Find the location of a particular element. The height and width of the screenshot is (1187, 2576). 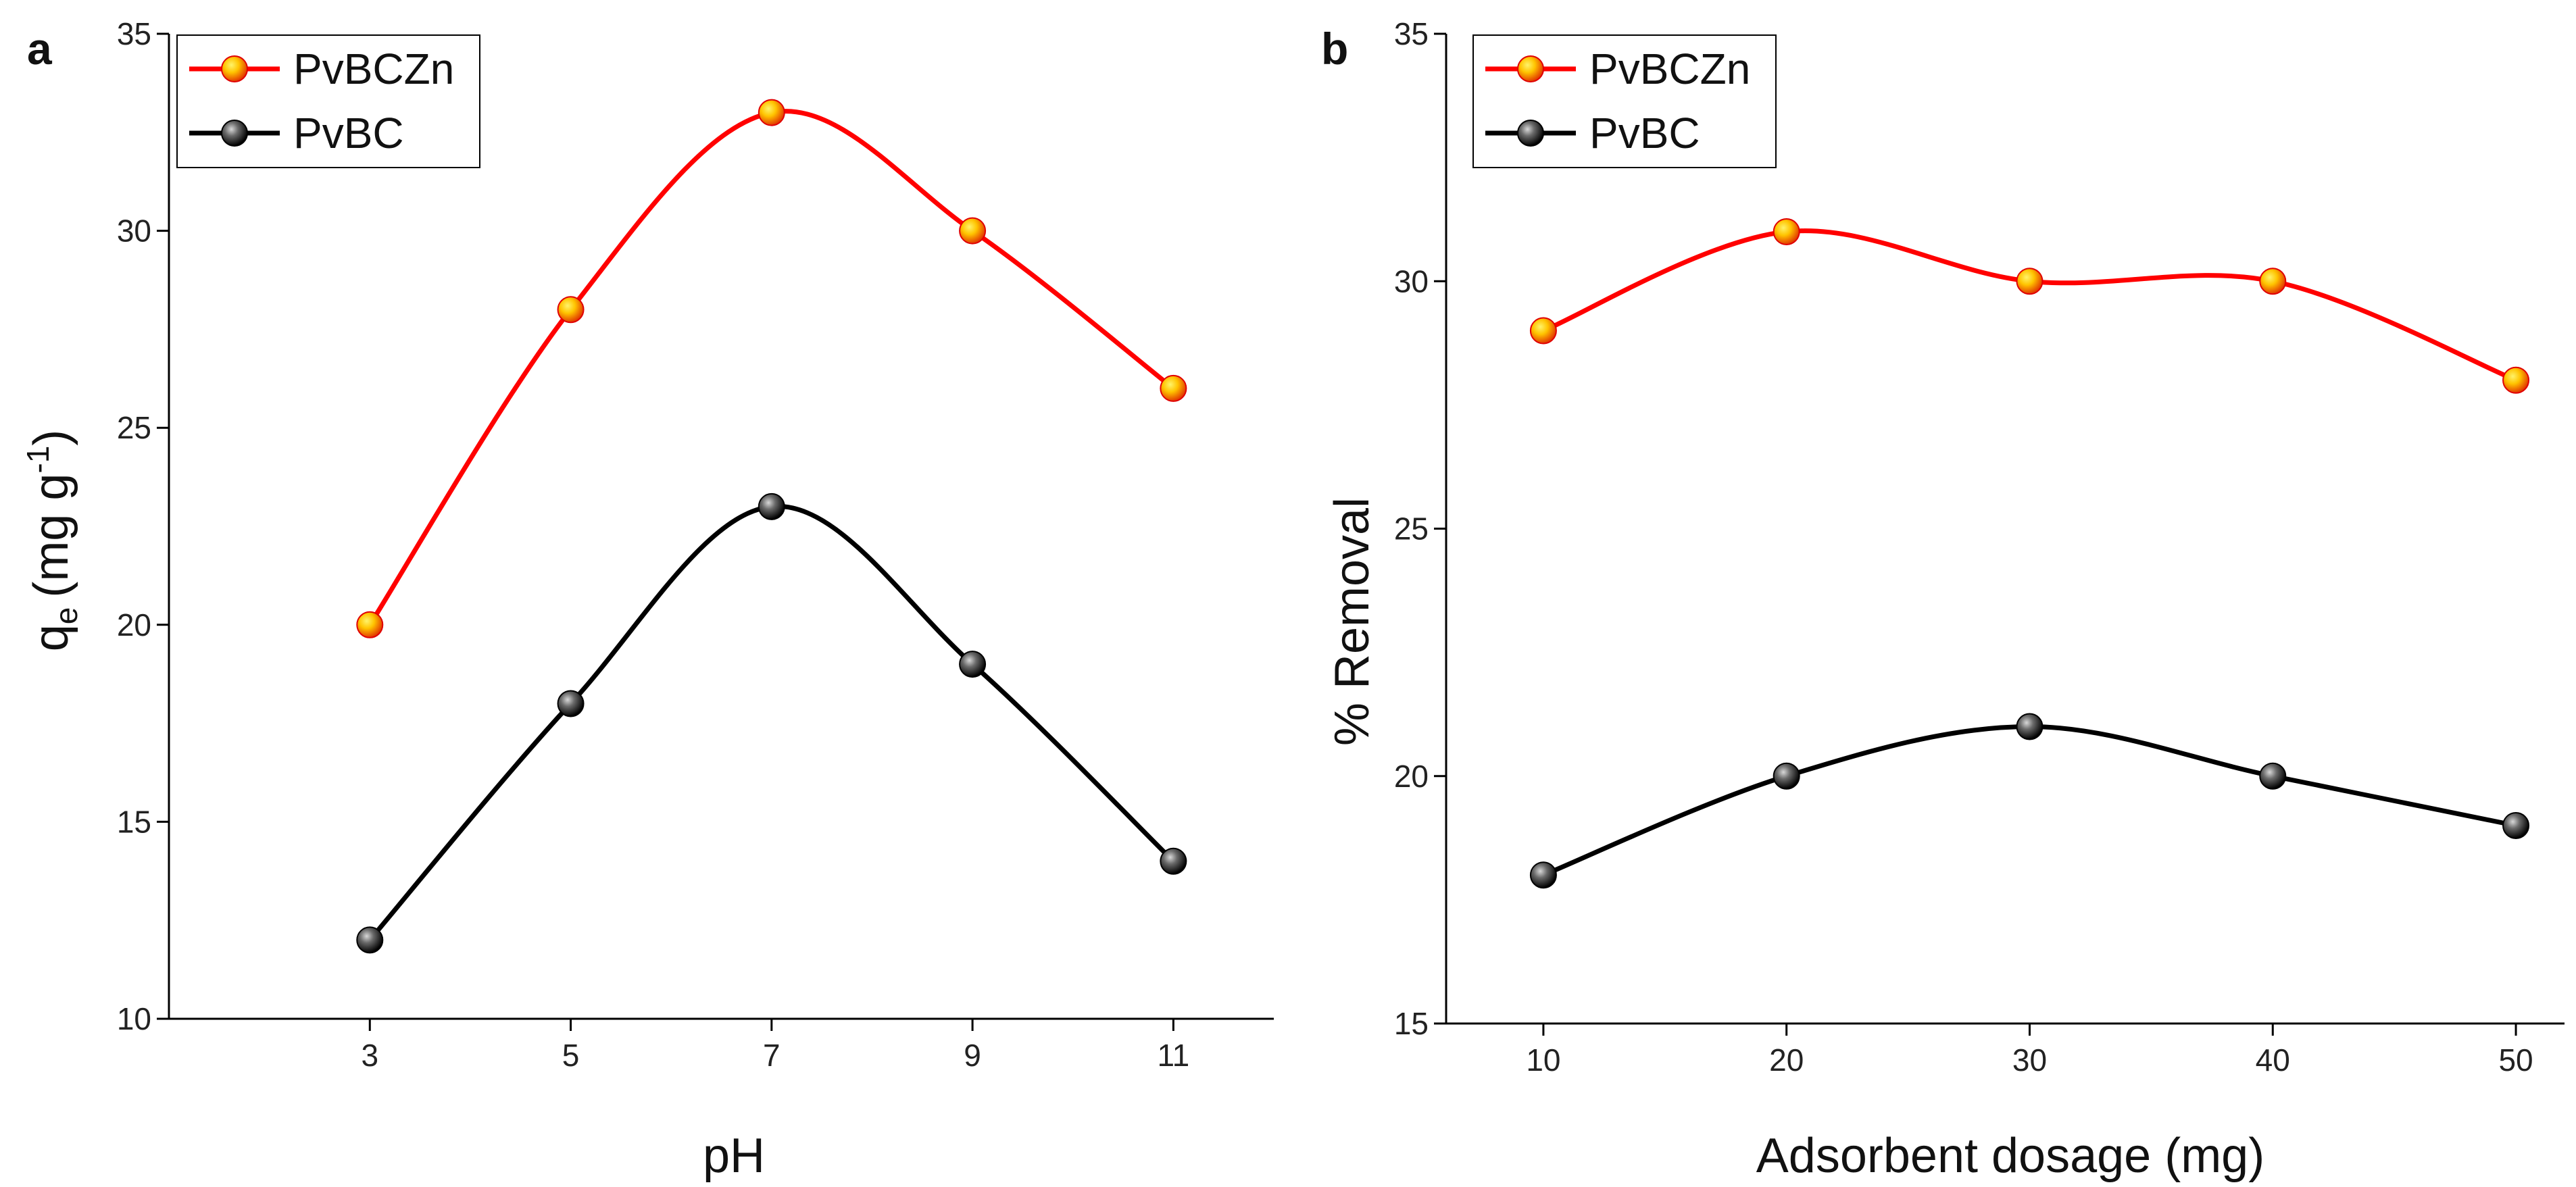

panel-b-y-tick-label: 20 is located at coordinates (1412, 776).